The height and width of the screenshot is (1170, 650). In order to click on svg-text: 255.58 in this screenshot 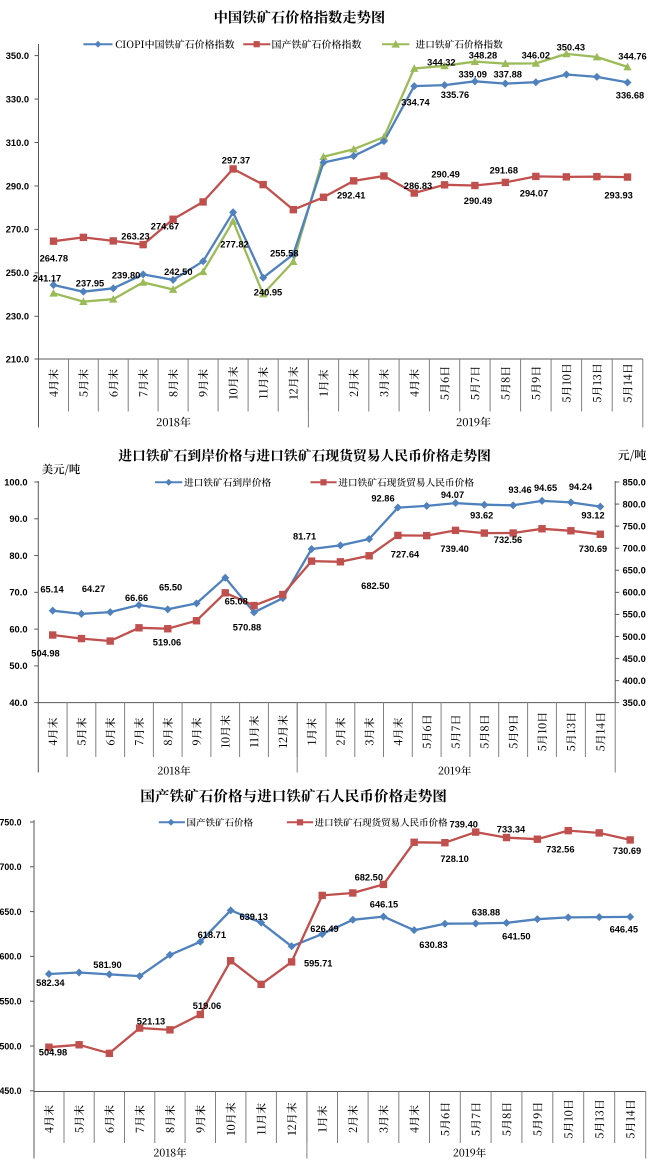, I will do `click(284, 253)`.